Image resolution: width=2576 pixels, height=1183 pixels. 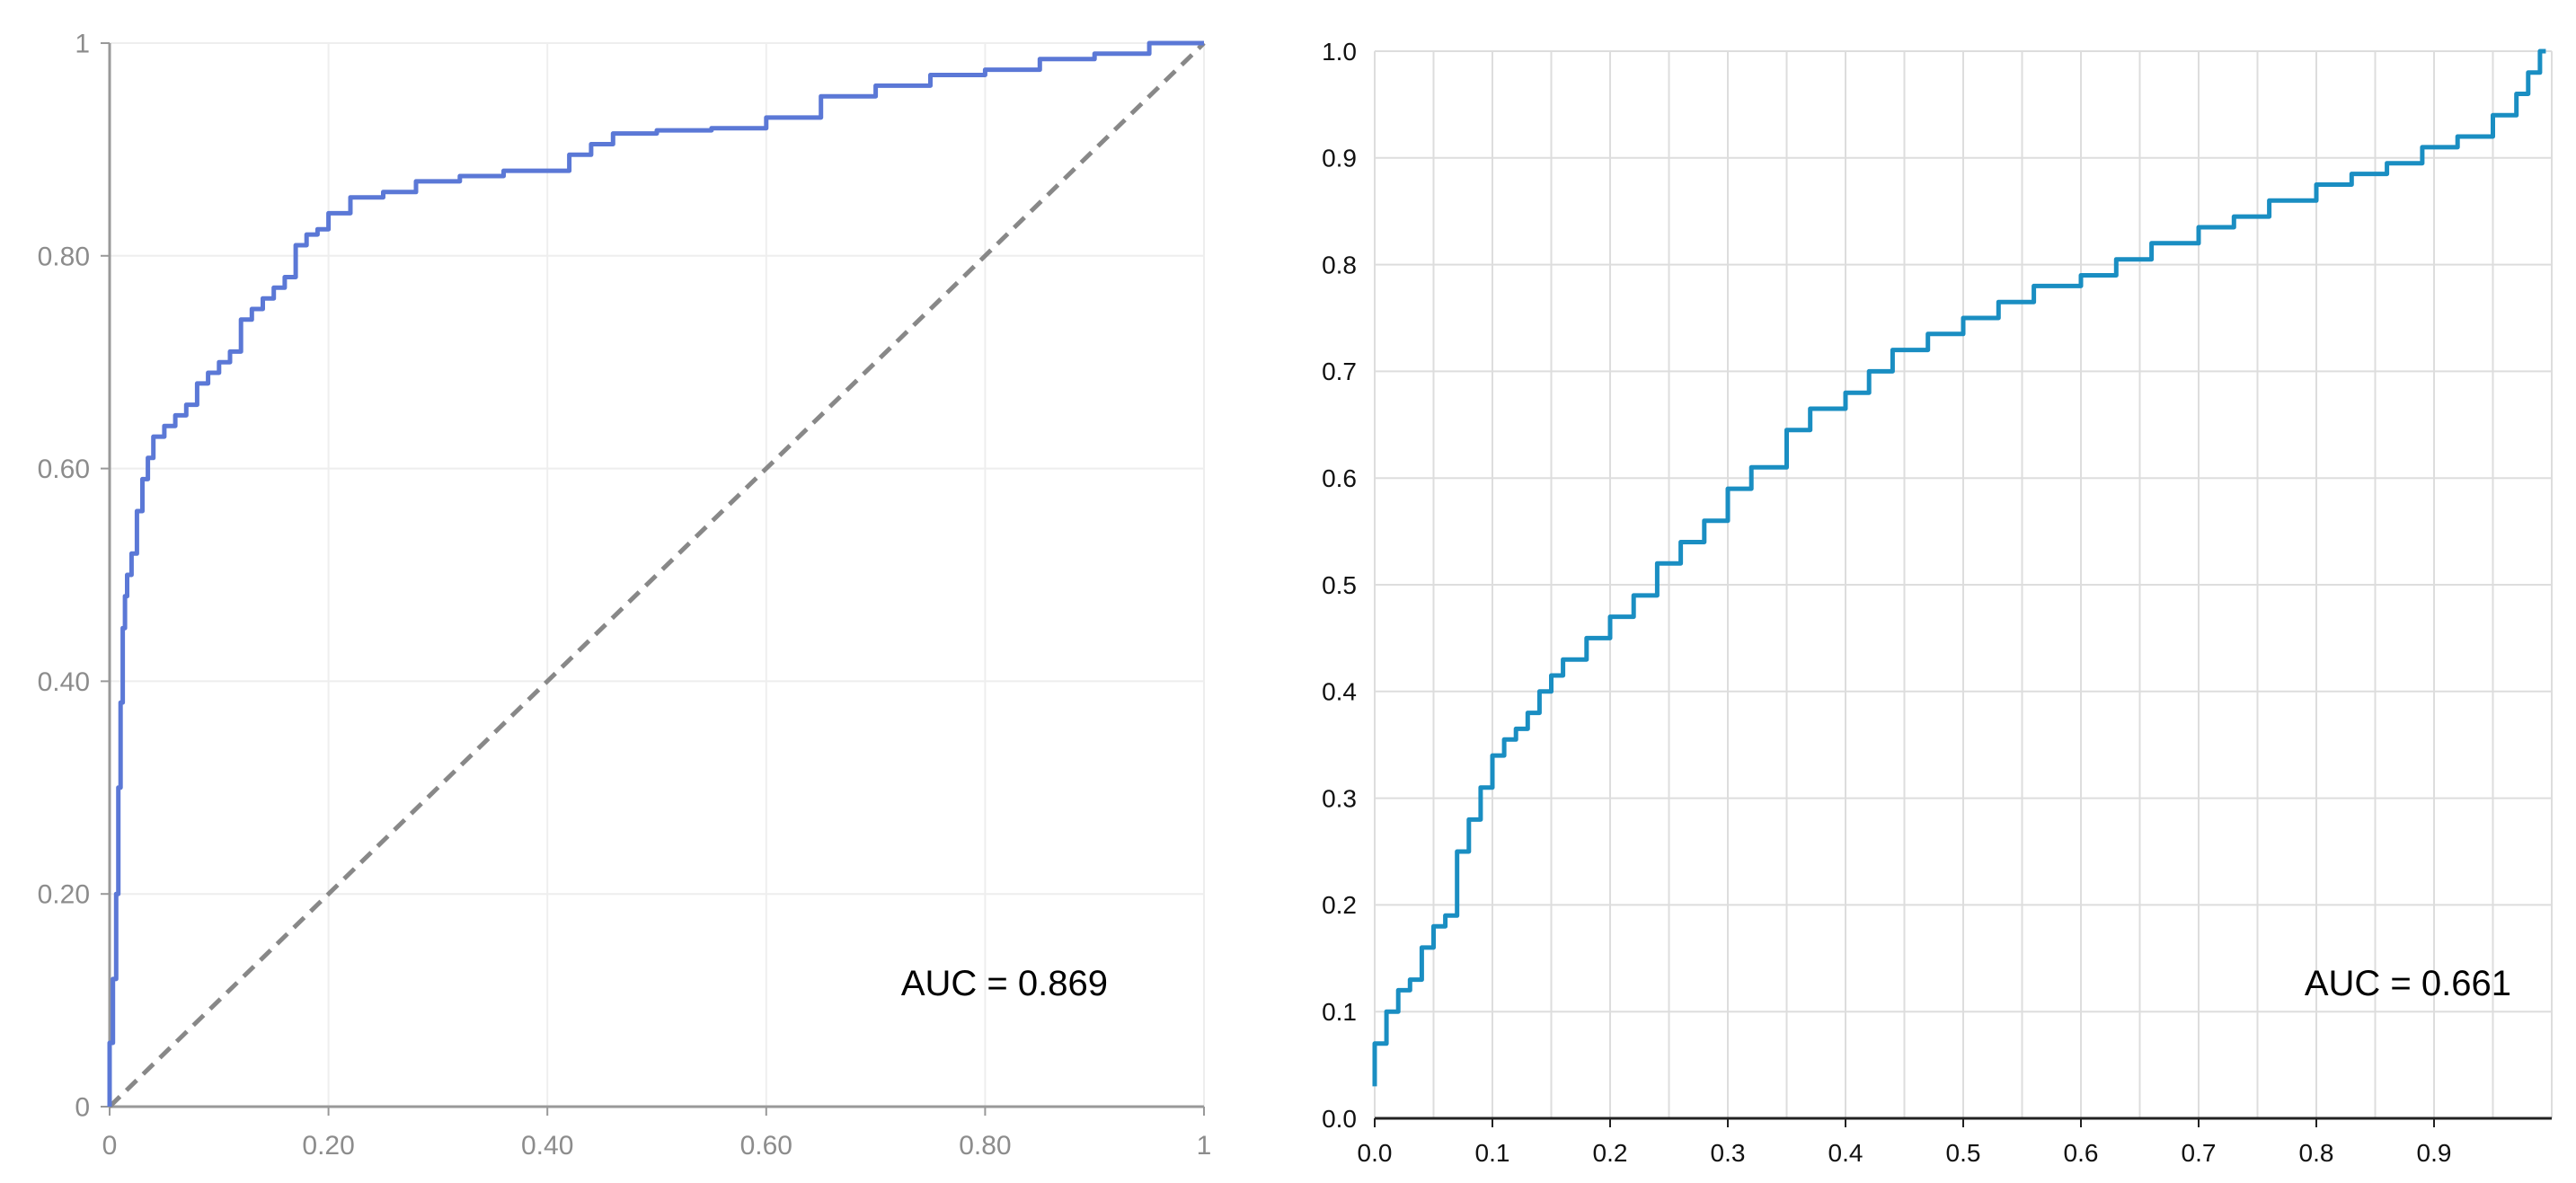 I want to click on y-tick-label: 0.20, so click(x=64, y=895).